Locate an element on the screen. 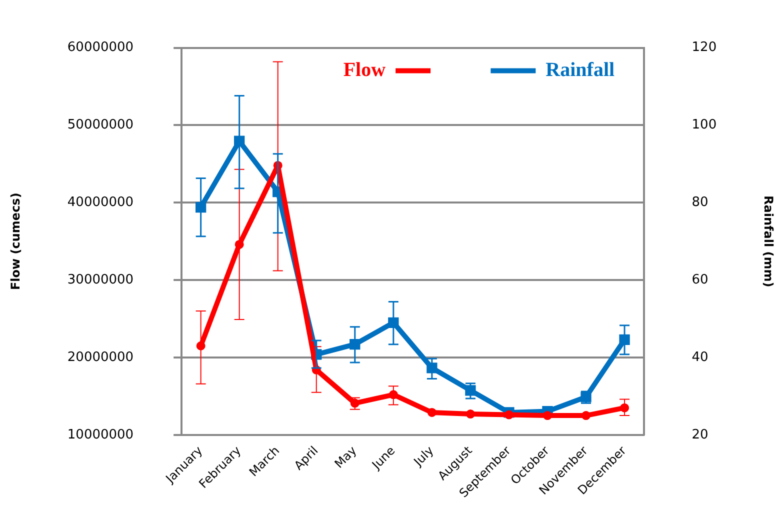 The height and width of the screenshot is (509, 784). y2-axis-title: Rainfall (mm) is located at coordinates (769, 242).